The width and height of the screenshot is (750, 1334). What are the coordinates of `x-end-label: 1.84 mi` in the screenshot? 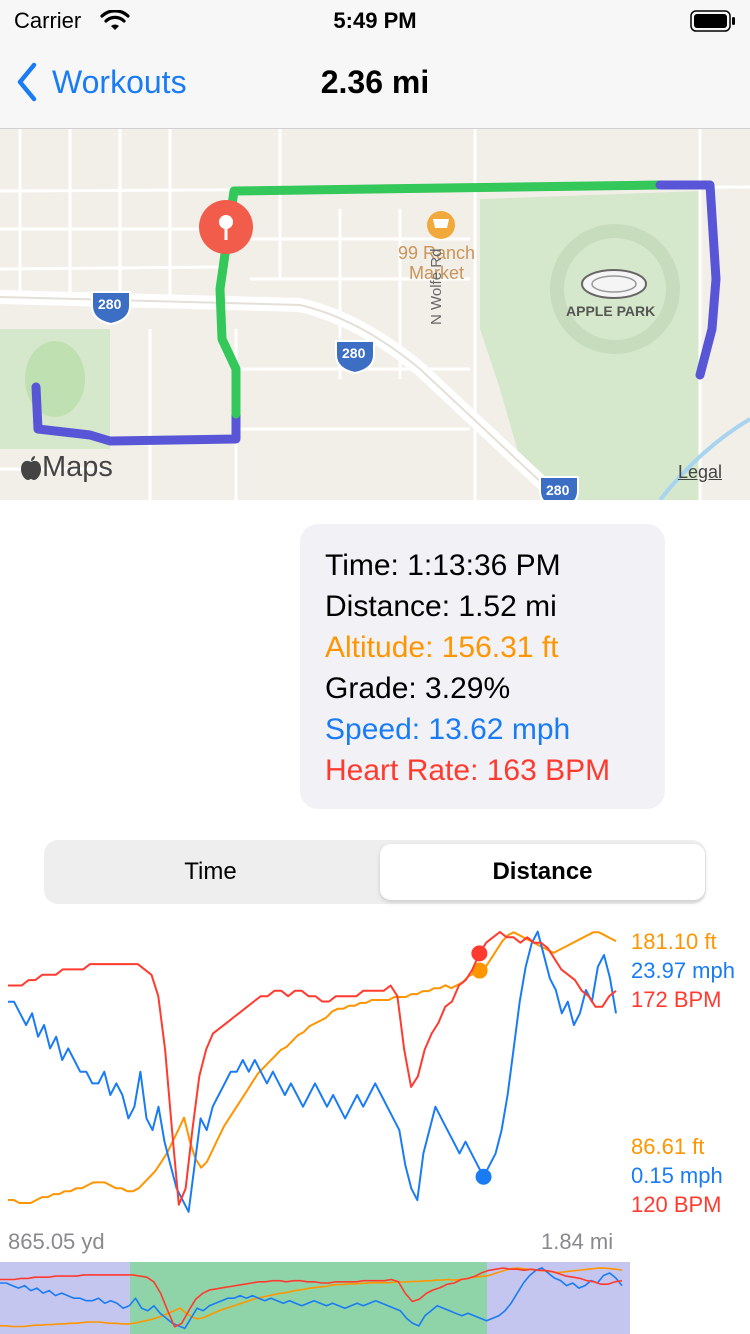 It's located at (577, 1241).